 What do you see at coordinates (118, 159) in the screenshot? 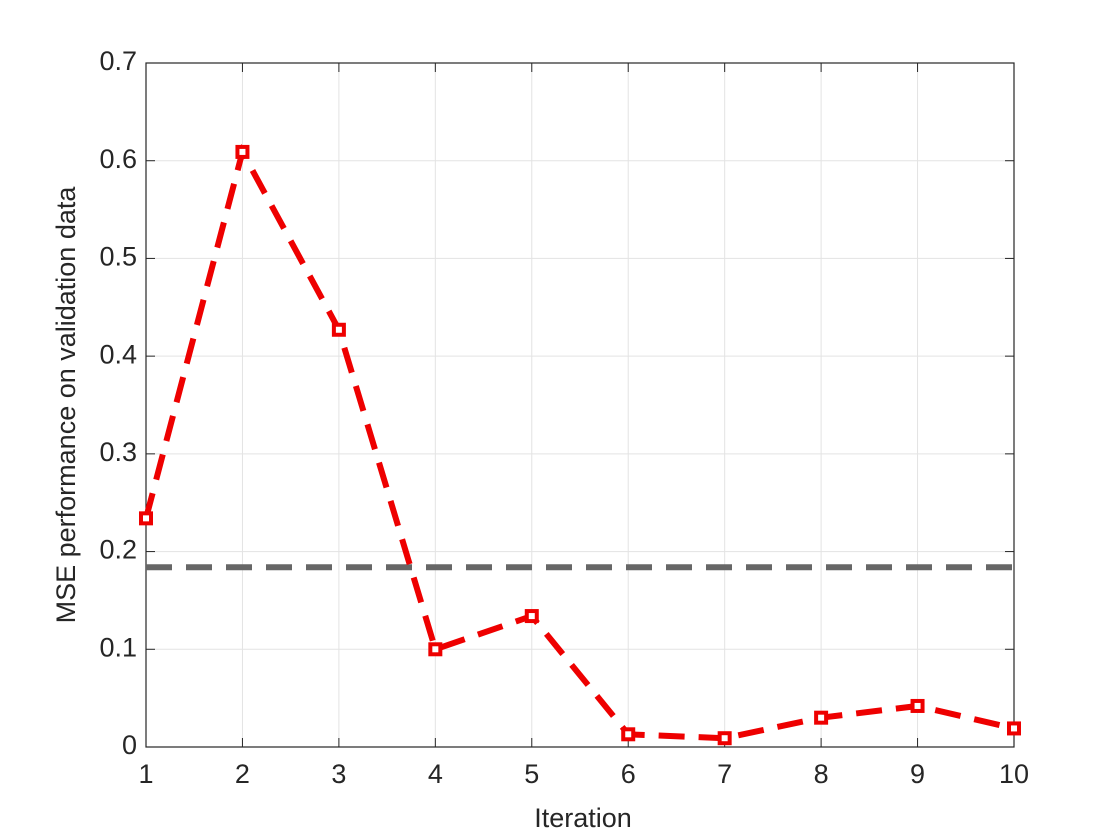
I see `y-tick-label: 0.6` at bounding box center [118, 159].